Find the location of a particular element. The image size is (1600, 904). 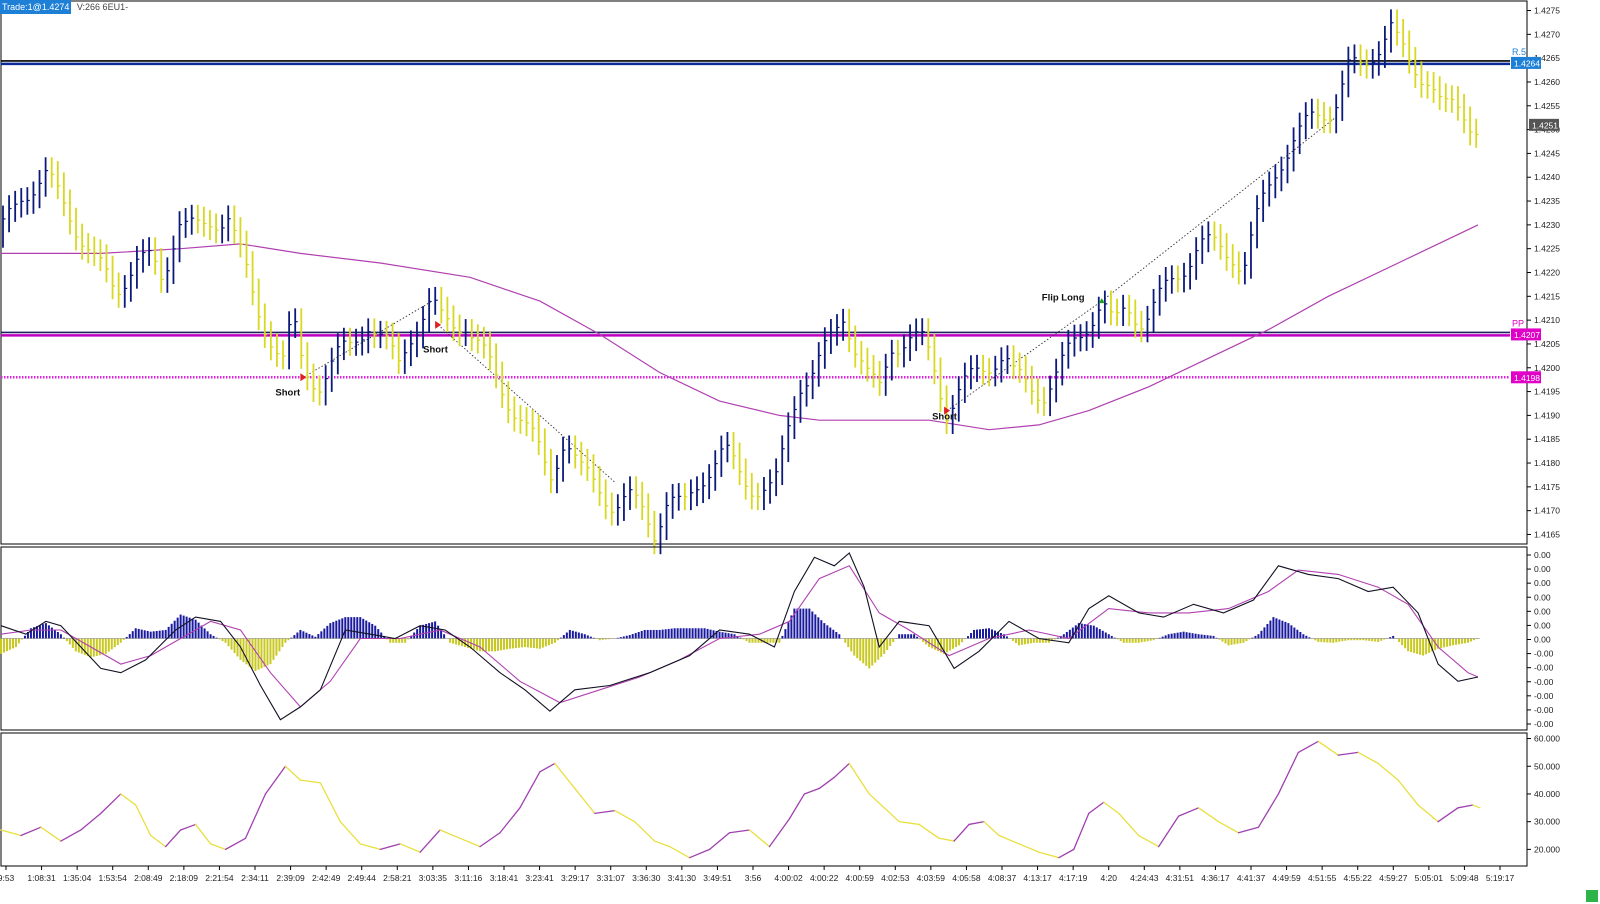

time-tick-label: 4:55:22 is located at coordinates (1358, 878).